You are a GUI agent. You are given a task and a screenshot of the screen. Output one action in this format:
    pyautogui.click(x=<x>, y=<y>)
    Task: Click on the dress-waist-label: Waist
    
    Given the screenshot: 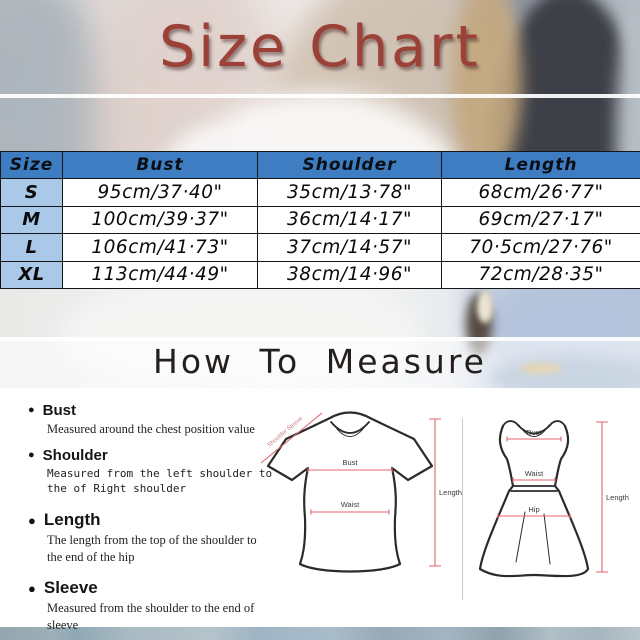 What is the action you would take?
    pyautogui.click(x=534, y=473)
    